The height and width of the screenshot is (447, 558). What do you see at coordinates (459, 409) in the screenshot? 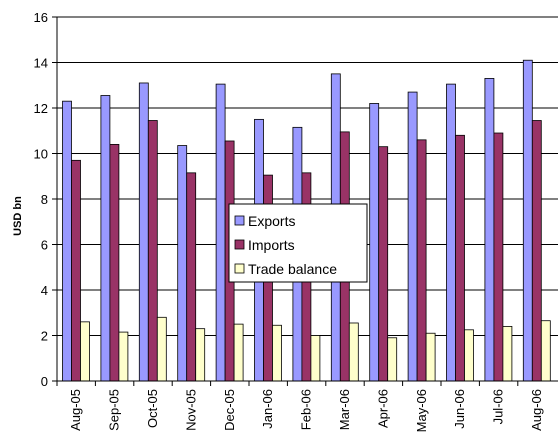
I see `x-tick-label: Jun-06` at bounding box center [459, 409].